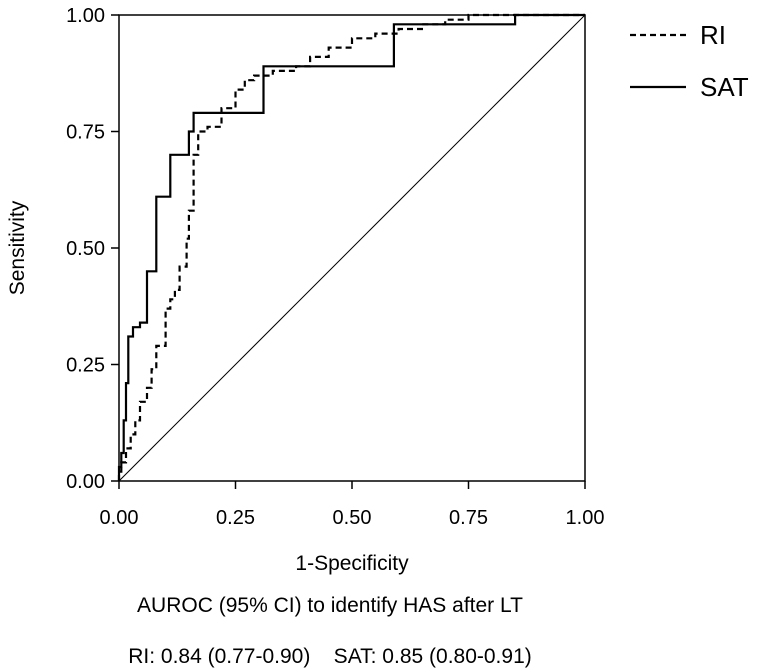 The width and height of the screenshot is (774, 672). Describe the element at coordinates (352, 563) in the screenshot. I see `x-axis-label: 1-Specificity` at that location.